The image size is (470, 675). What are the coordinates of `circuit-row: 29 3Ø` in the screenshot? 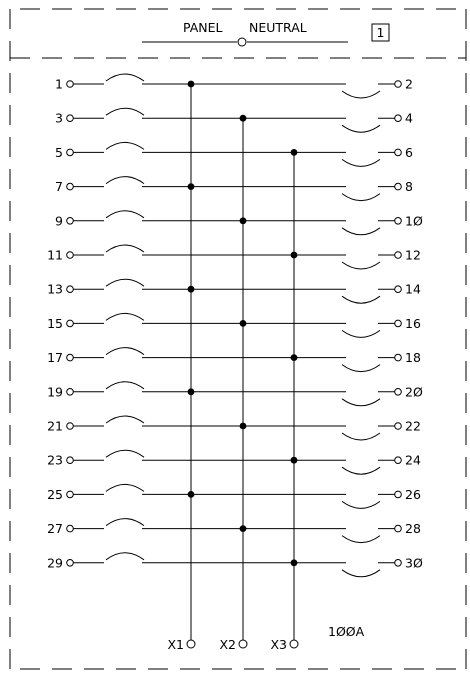 It's located at (235, 565).